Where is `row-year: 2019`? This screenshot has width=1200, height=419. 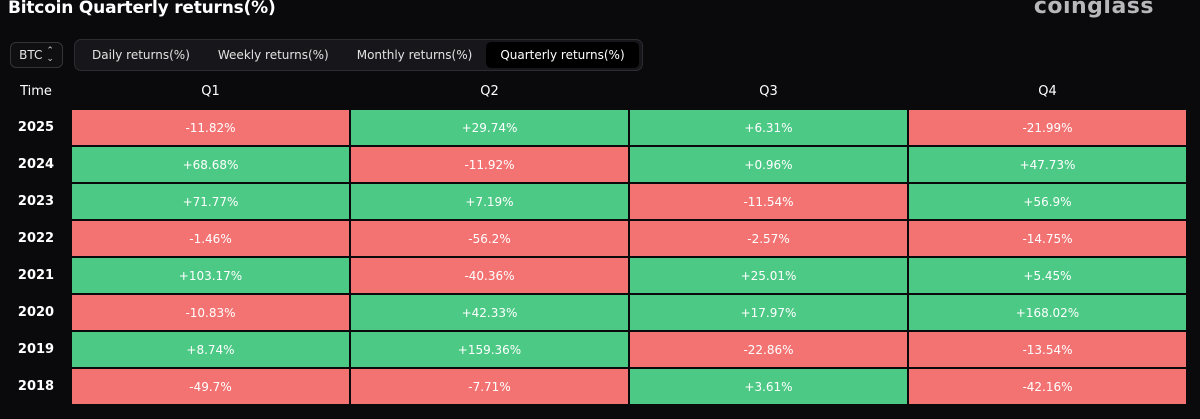 row-year: 2019 is located at coordinates (36, 349).